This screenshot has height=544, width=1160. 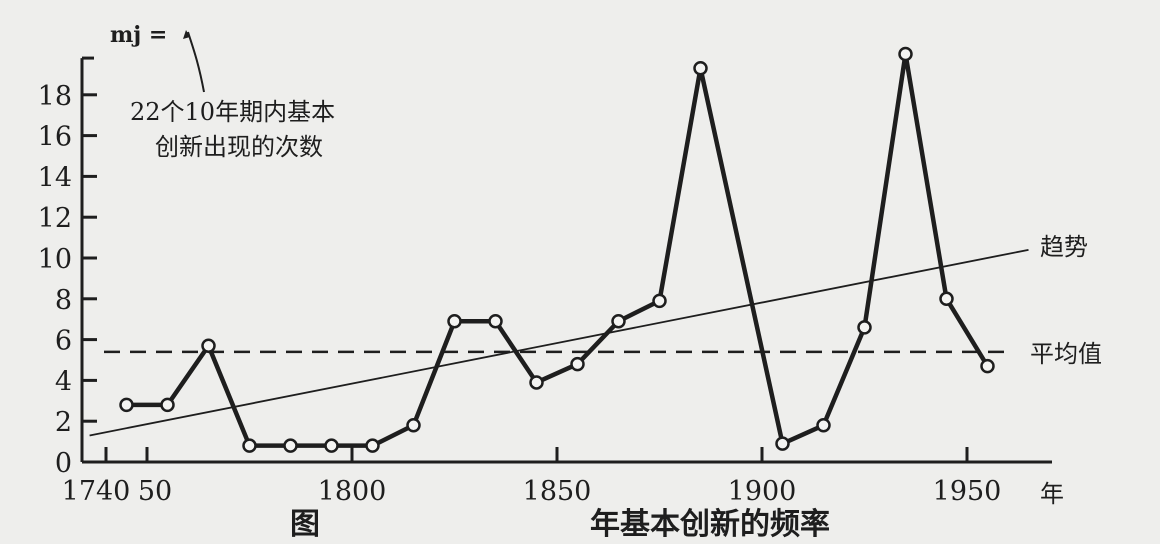 What do you see at coordinates (63, 341) in the screenshot?
I see `y-tick-label: 6` at bounding box center [63, 341].